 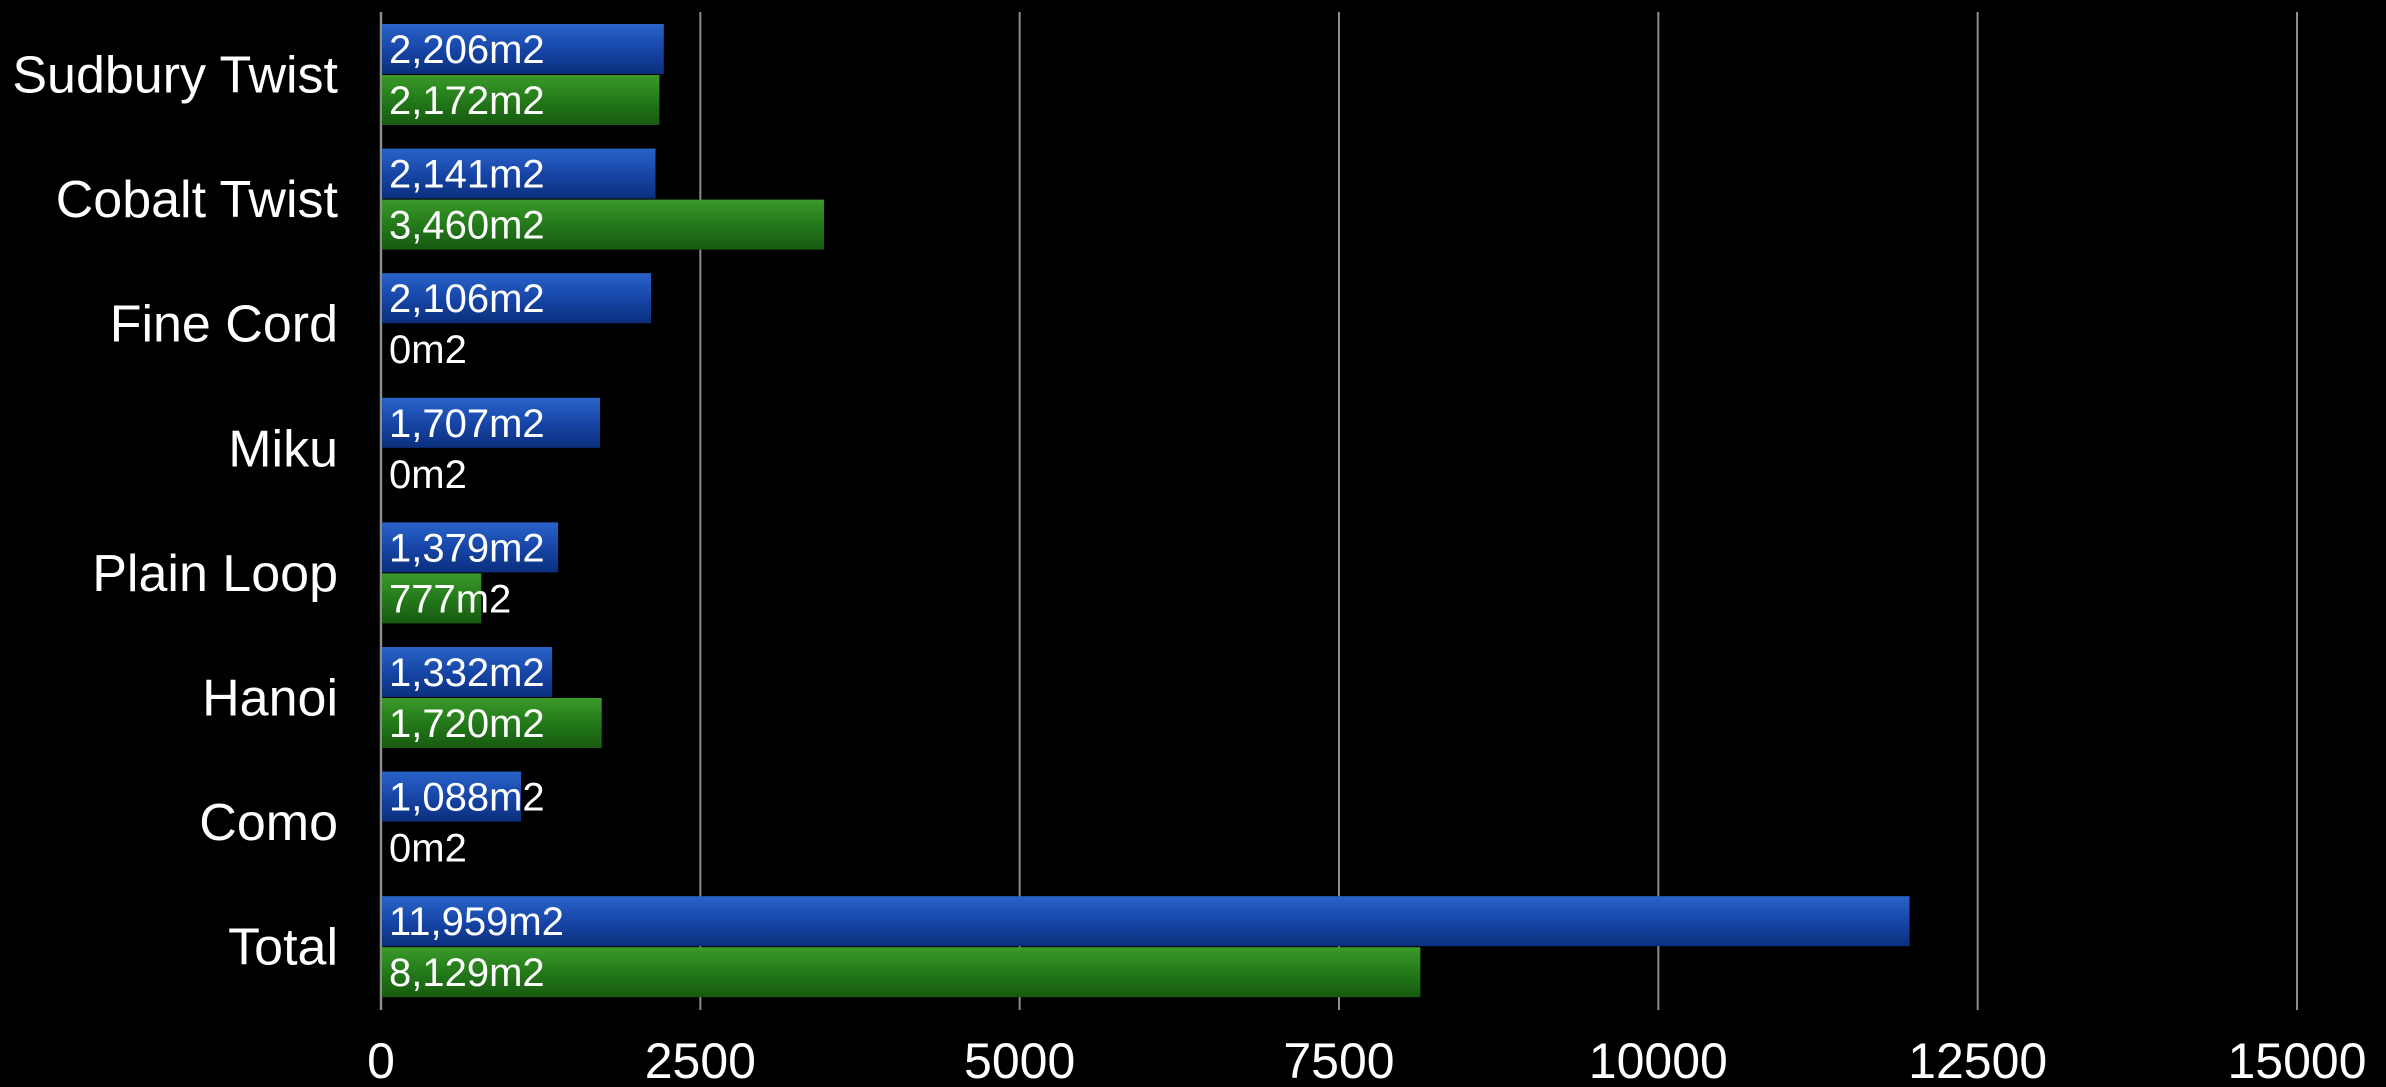 What do you see at coordinates (467, 548) in the screenshot?
I see `data-label: 1,379m2` at bounding box center [467, 548].